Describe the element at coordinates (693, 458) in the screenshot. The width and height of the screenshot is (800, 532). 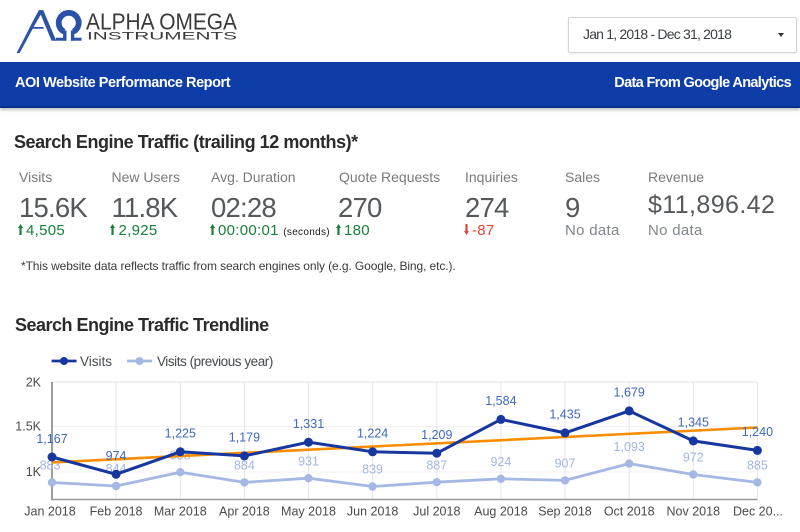
I see `svg-text: 972` at that location.